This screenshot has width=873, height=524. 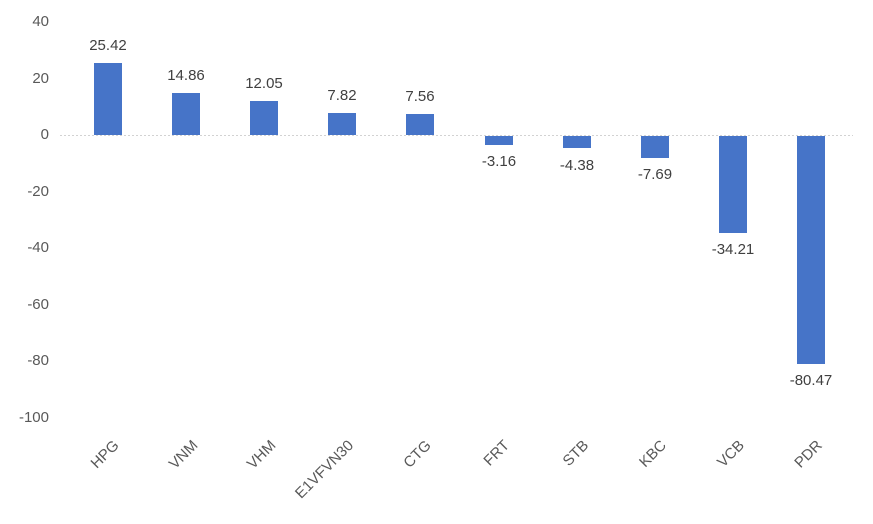 I want to click on bar-value-label: -4.38, so click(x=577, y=165).